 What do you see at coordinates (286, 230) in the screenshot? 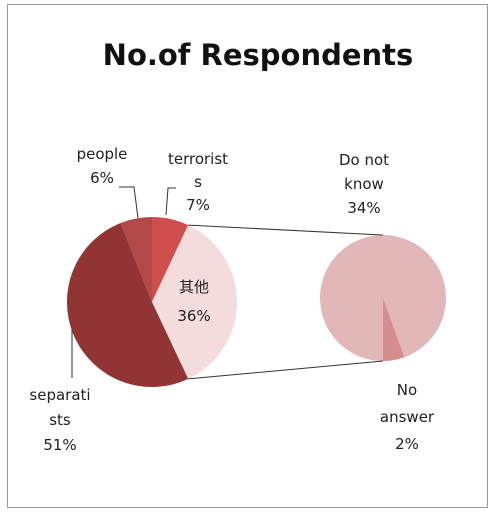
I see `connector-line-top` at bounding box center [286, 230].